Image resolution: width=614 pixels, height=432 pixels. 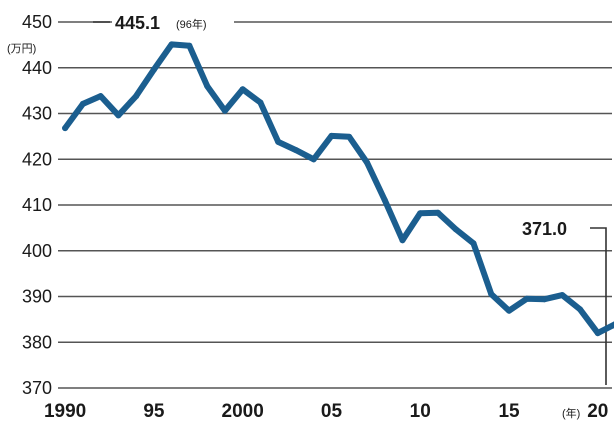 What do you see at coordinates (173, 22) in the screenshot?
I see `peak-annotation-mask` at bounding box center [173, 22].